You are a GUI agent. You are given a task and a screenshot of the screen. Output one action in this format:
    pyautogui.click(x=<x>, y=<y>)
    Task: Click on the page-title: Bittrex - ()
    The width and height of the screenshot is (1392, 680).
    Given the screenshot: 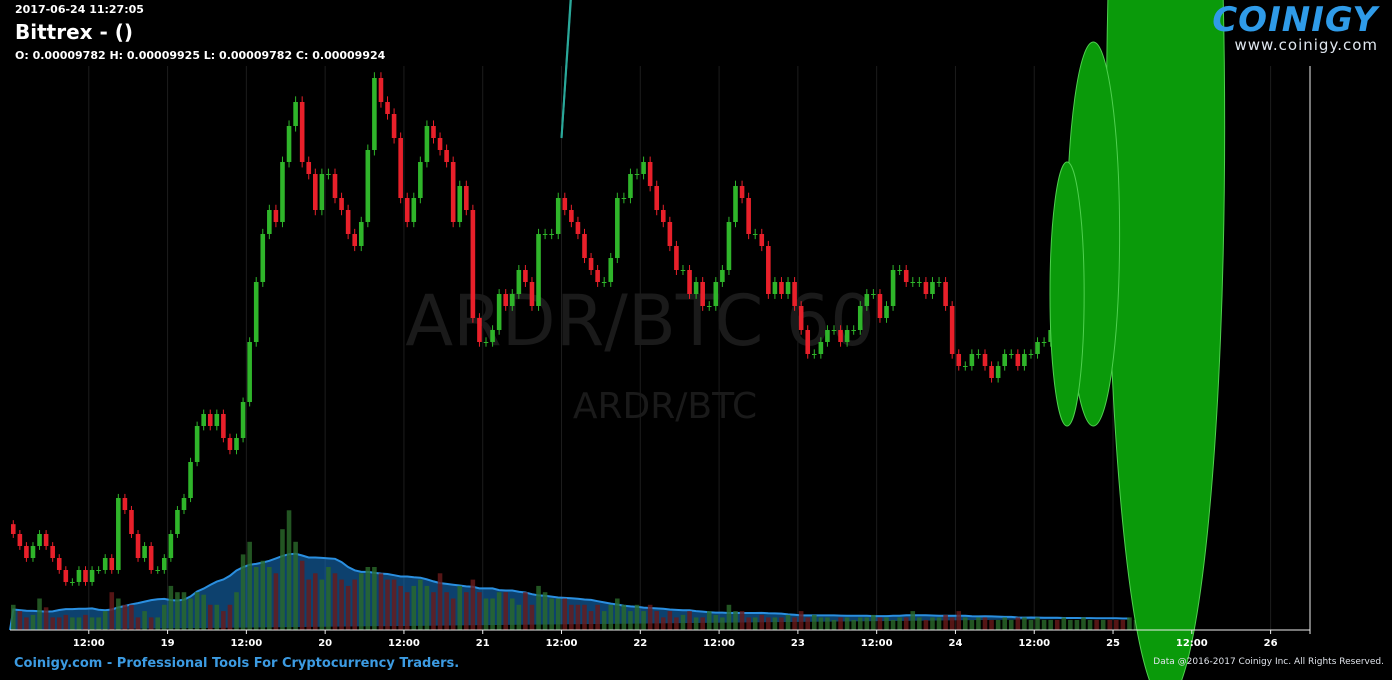 What is the action you would take?
    pyautogui.click(x=74, y=32)
    